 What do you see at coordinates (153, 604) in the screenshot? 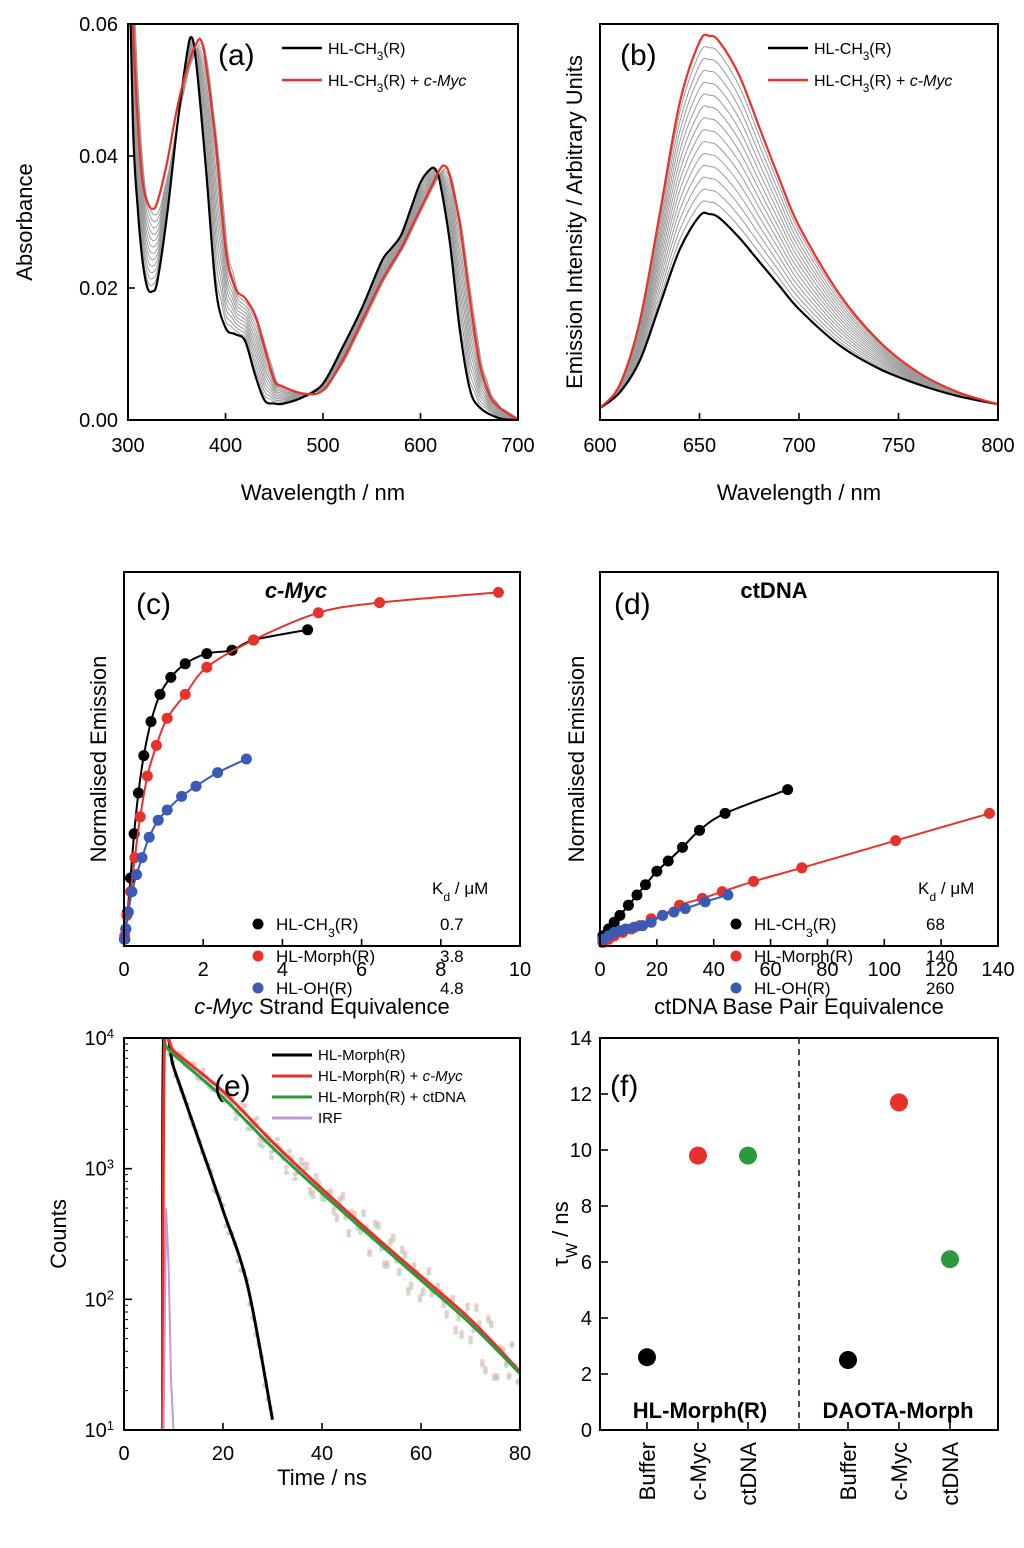
I see `panel-label: (c)` at bounding box center [153, 604].